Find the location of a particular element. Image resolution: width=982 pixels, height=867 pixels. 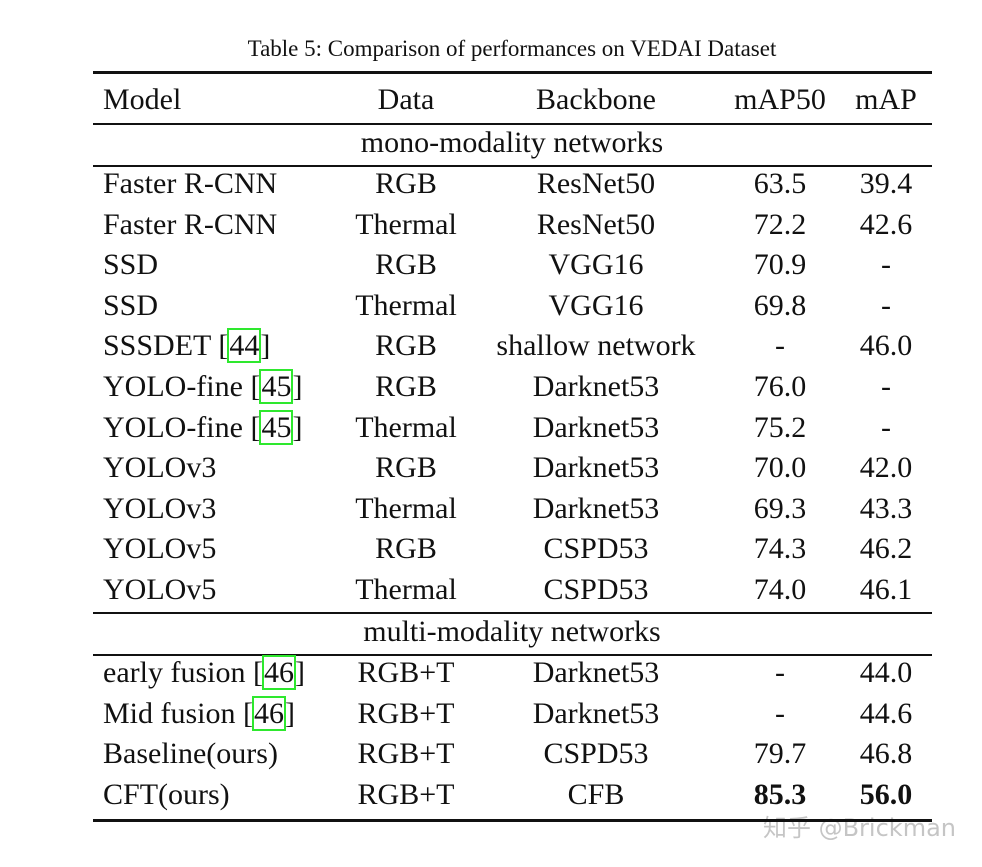

table-cell: 74.3 is located at coordinates (780, 549).